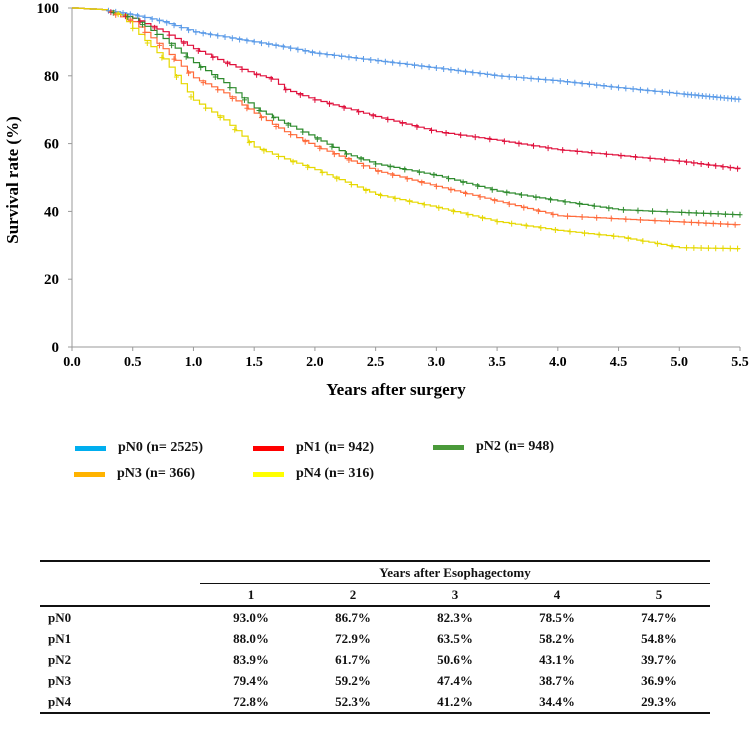 The height and width of the screenshot is (733, 751). What do you see at coordinates (557, 680) in the screenshot?
I see `table-cell: 38.7%` at bounding box center [557, 680].